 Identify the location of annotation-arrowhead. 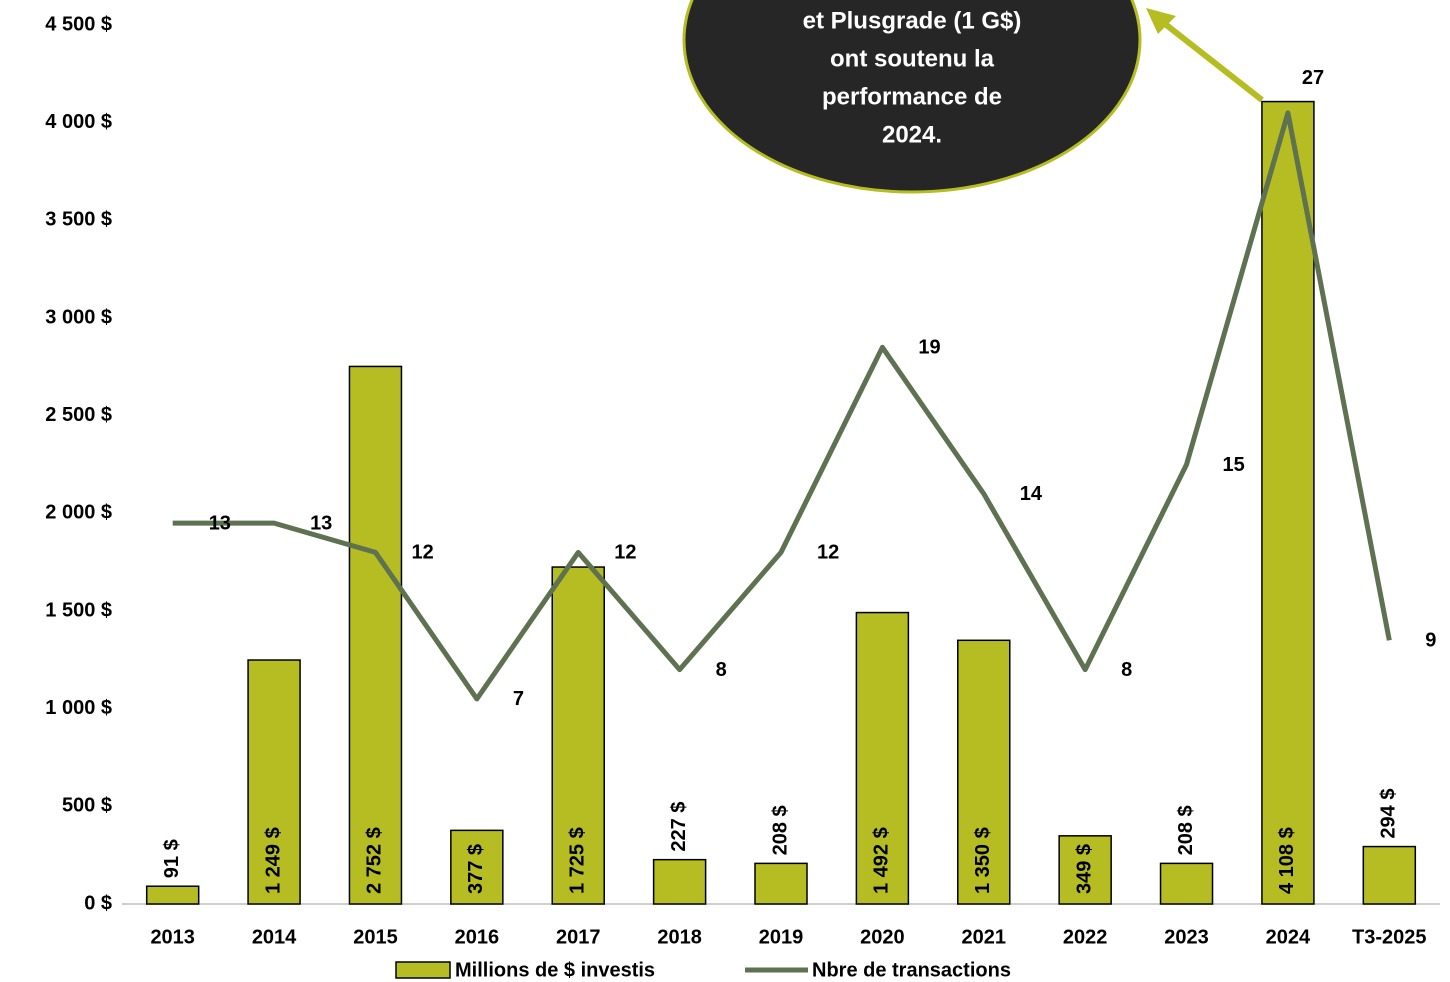
(1161, 21).